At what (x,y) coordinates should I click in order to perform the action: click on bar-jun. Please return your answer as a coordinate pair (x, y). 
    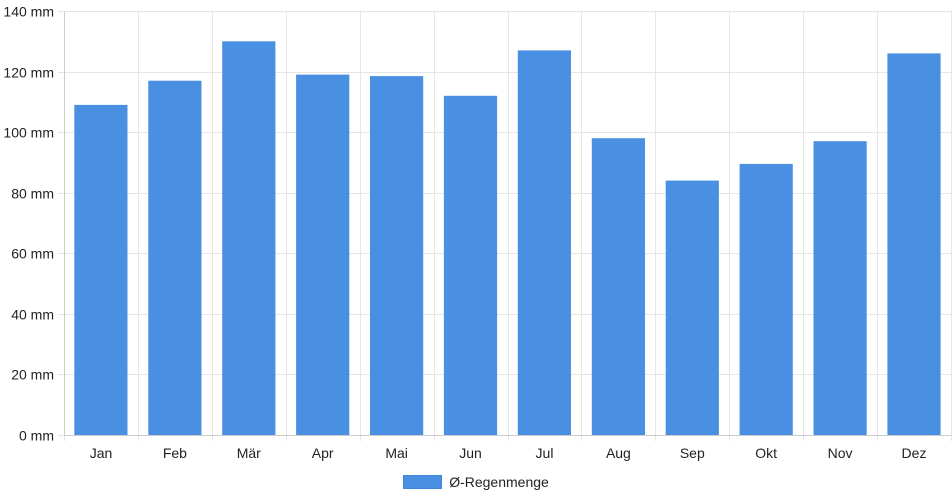
    Looking at the image, I should click on (470, 265).